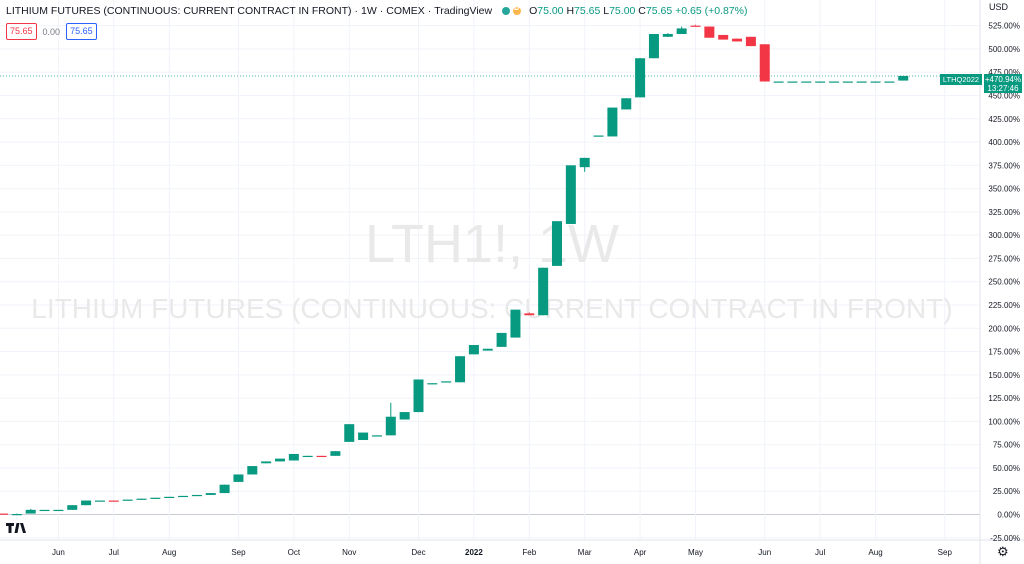  What do you see at coordinates (999, 7) in the screenshot?
I see `currency-label: USD` at bounding box center [999, 7].